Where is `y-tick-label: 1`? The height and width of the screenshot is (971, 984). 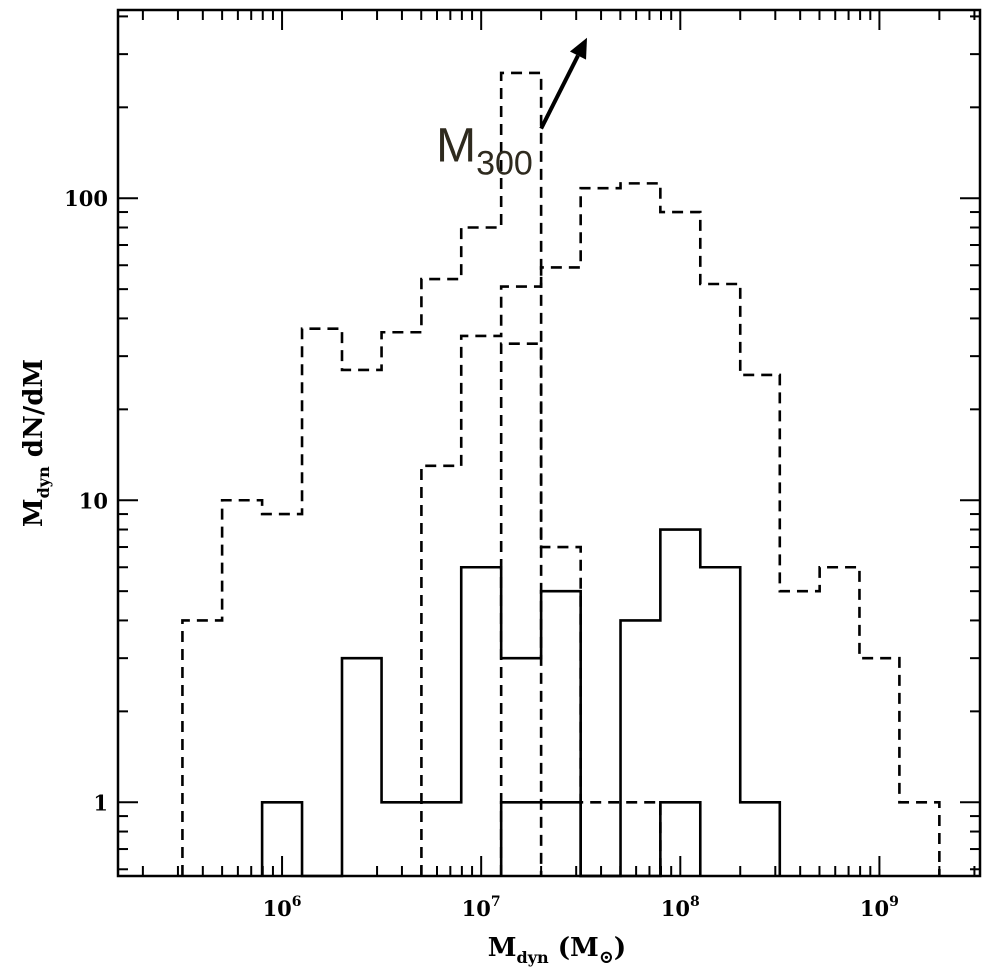
y-tick-label: 1 is located at coordinates (100, 802).